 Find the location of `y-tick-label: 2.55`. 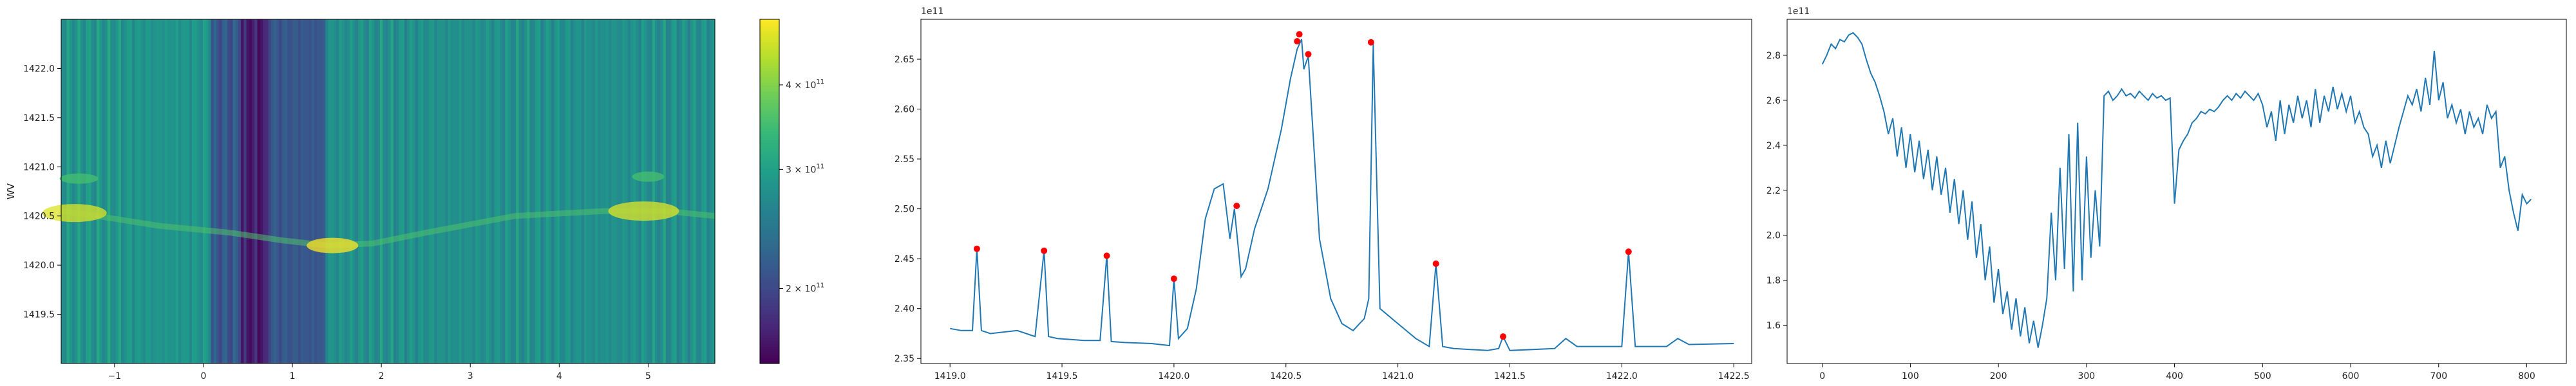

y-tick-label: 2.55 is located at coordinates (905, 159).